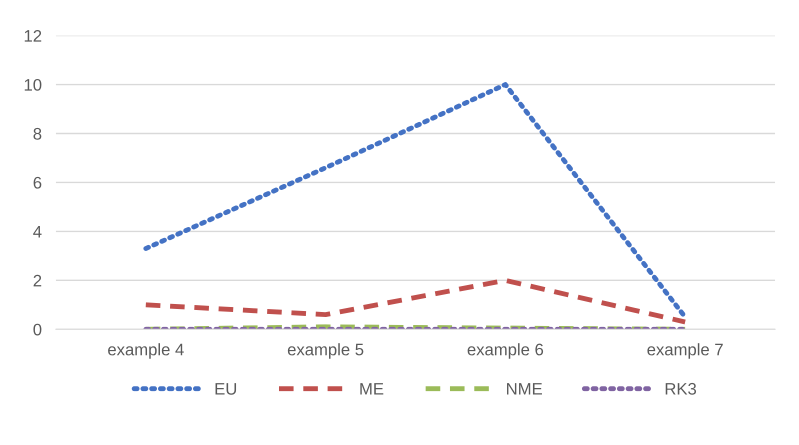 The width and height of the screenshot is (799, 445). I want to click on y-tick-label: 0, so click(37, 330).